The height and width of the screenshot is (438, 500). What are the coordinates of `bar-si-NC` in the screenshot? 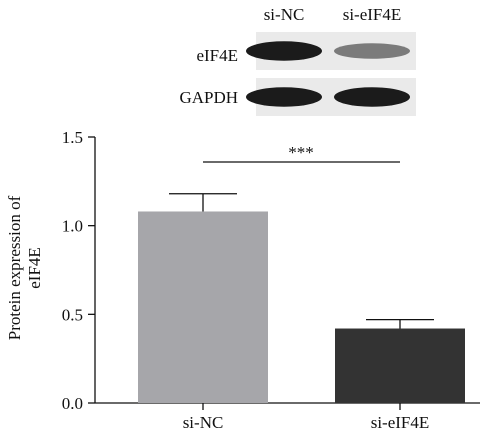 It's located at (203, 307).